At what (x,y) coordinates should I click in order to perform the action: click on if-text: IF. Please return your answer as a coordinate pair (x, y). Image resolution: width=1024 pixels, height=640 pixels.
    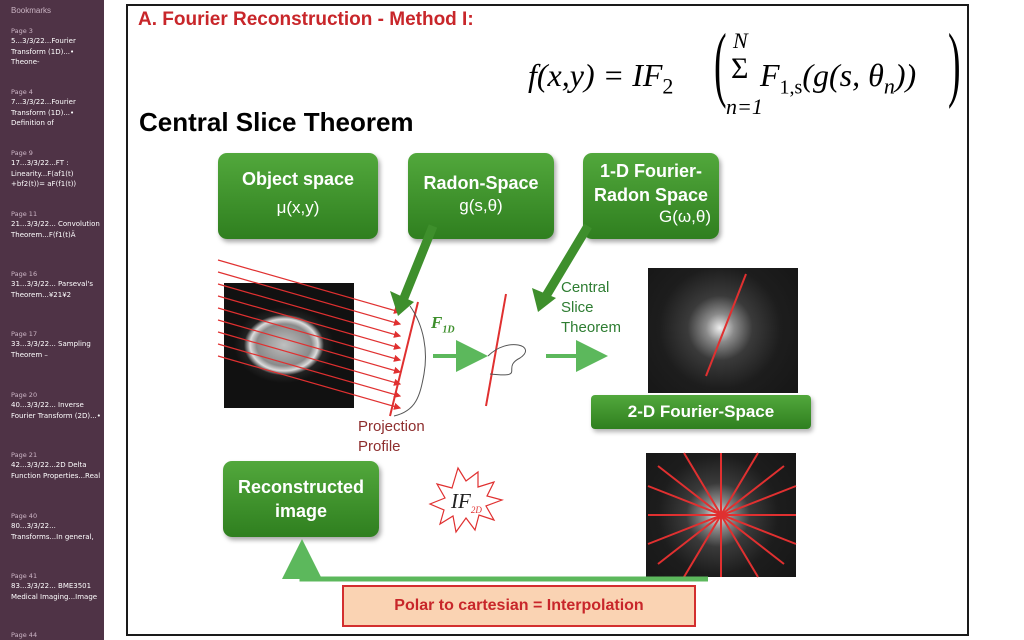
    Looking at the image, I should click on (461, 501).